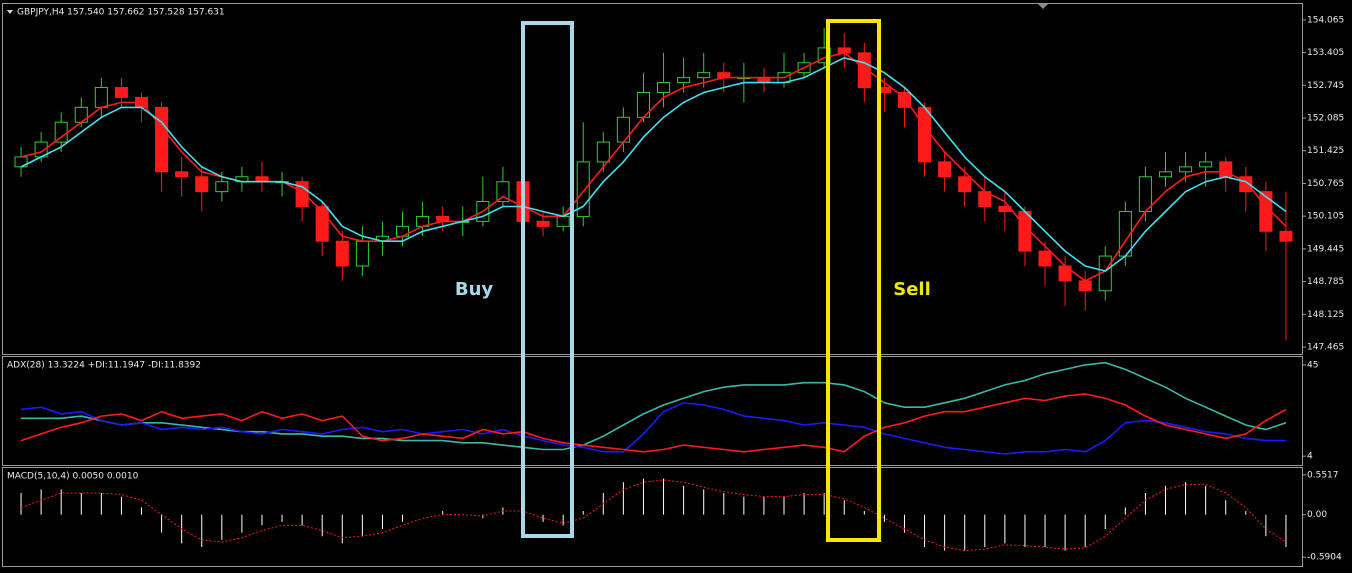 The height and width of the screenshot is (573, 1352). Describe the element at coordinates (1317, 515) in the screenshot. I see `y-tick-label: 0.00` at that location.